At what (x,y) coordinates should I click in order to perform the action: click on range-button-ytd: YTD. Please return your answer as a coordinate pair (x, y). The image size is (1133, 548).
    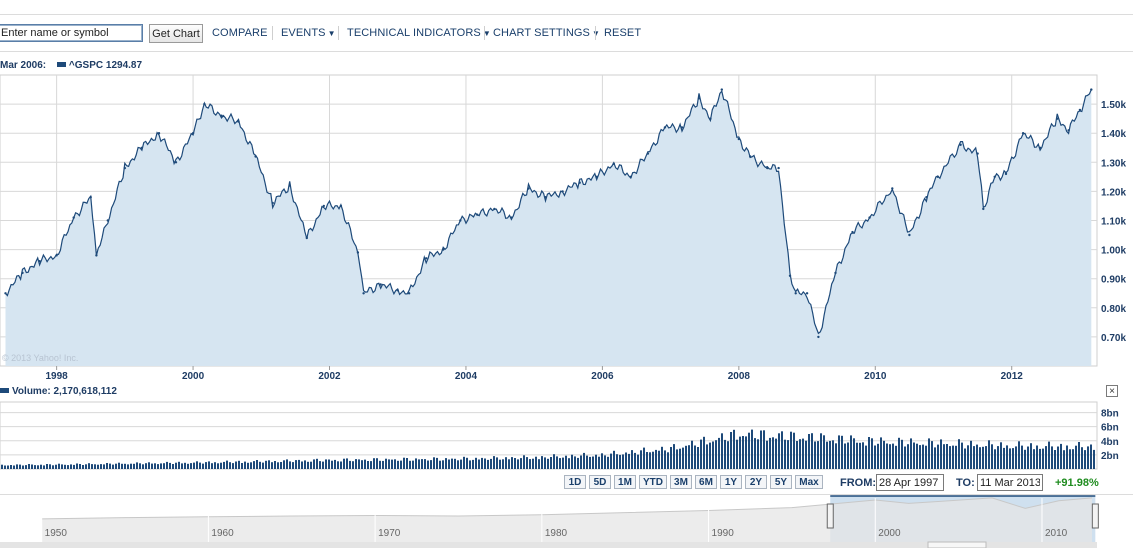
    Looking at the image, I should click on (653, 482).